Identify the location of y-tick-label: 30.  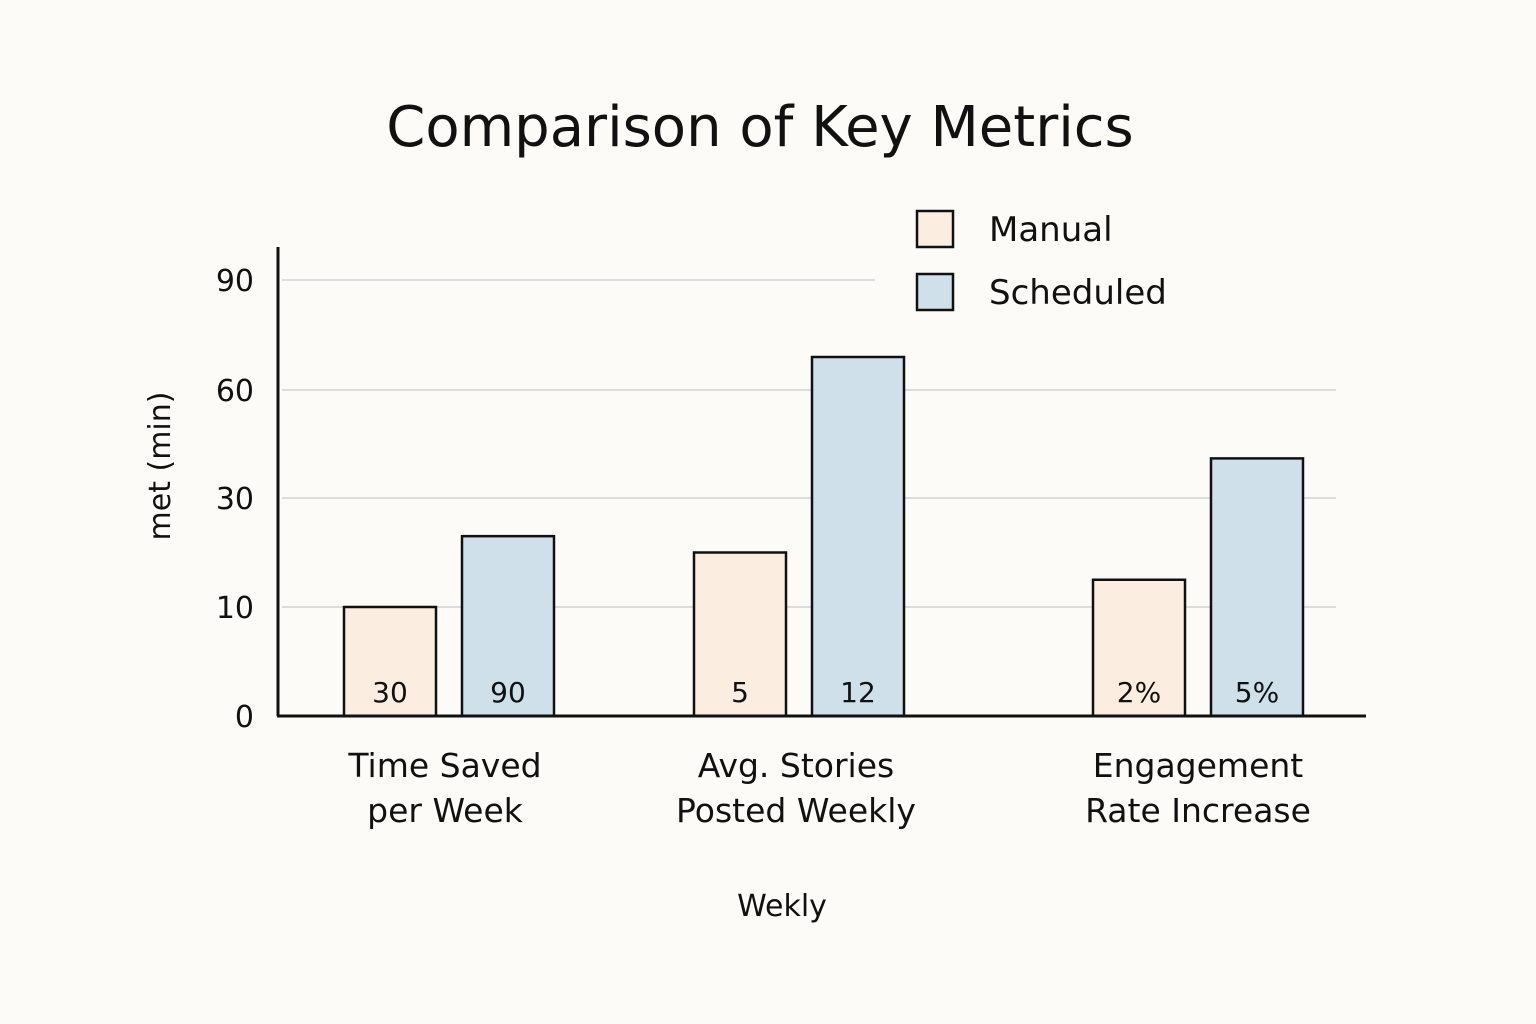
(235, 499).